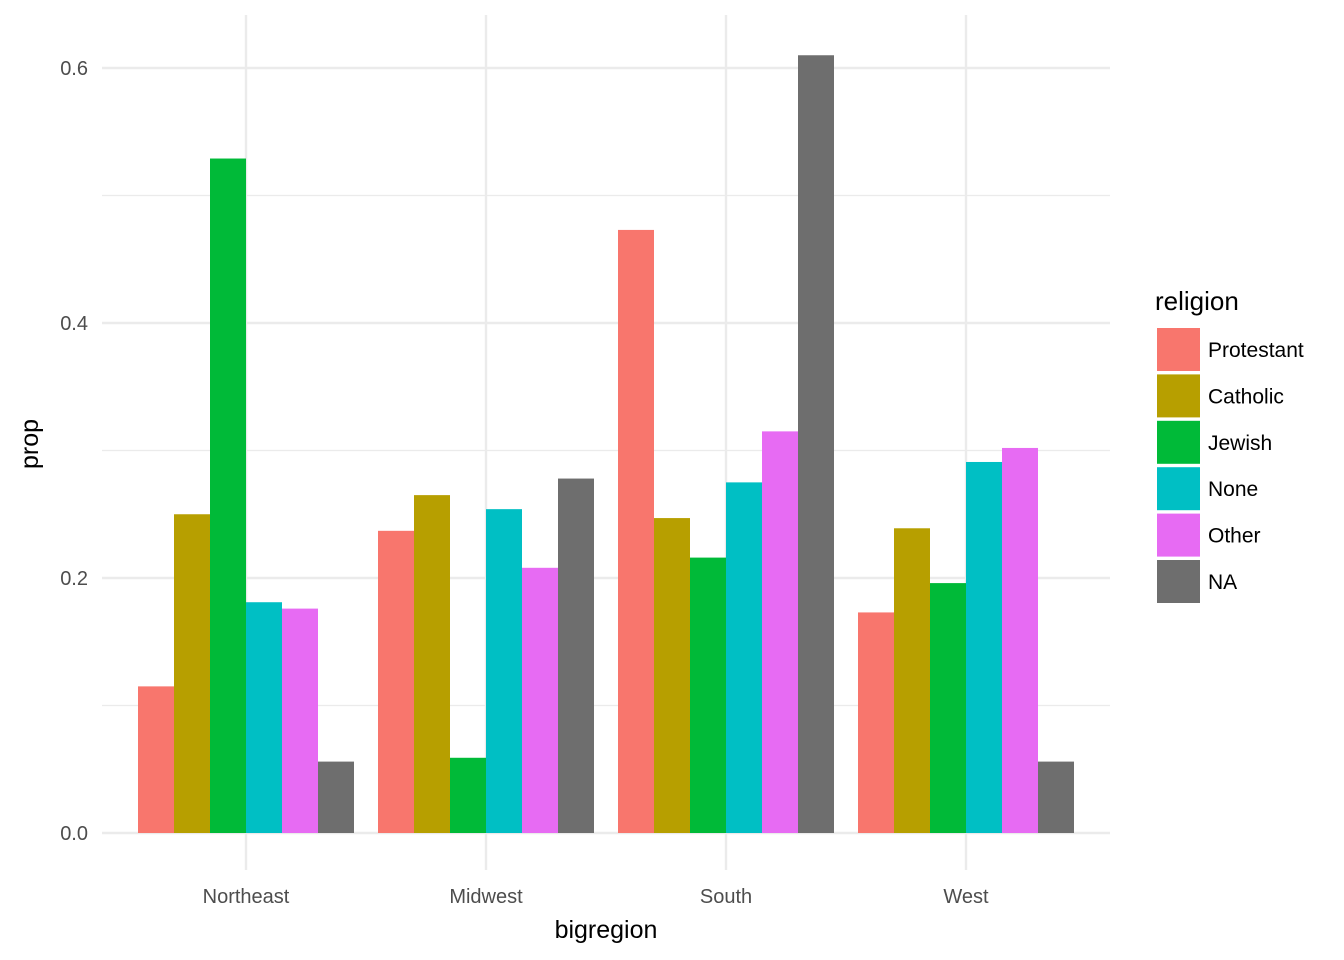 Image resolution: width=1344 pixels, height=960 pixels. What do you see at coordinates (396, 681) in the screenshot?
I see `bar-midwest-protestant` at bounding box center [396, 681].